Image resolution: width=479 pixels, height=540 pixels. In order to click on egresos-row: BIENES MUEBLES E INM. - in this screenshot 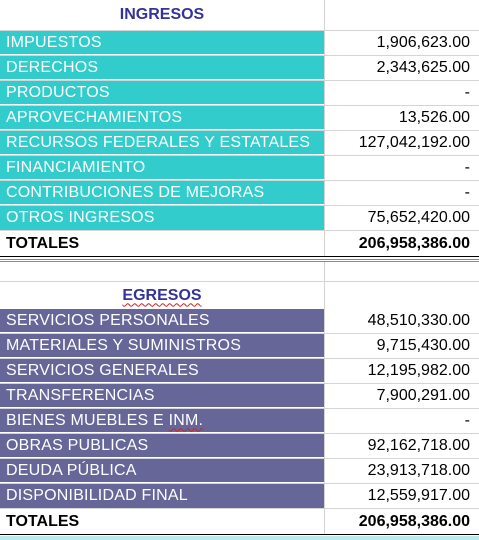, I will do `click(239, 421)`.